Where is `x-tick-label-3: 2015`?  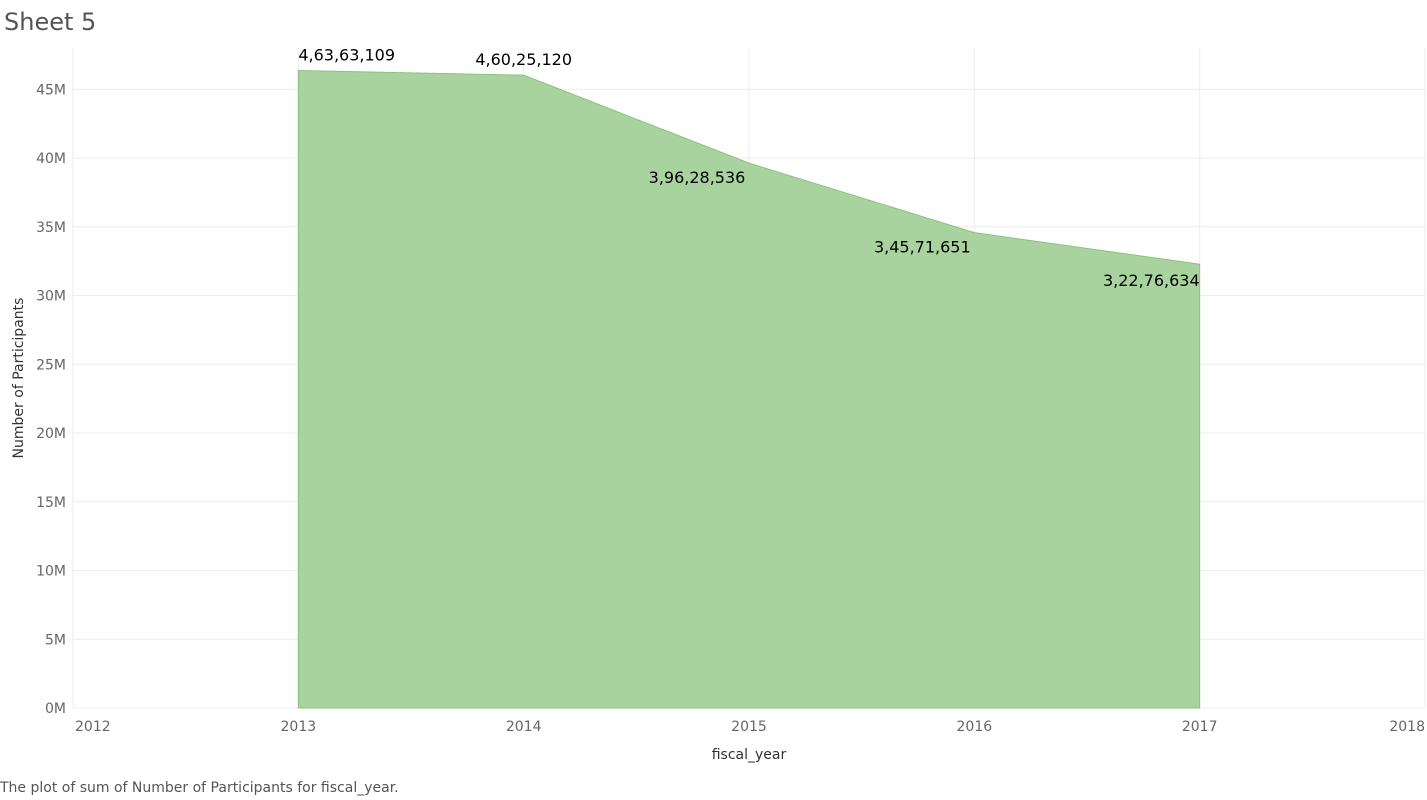
x-tick-label-3: 2015 is located at coordinates (749, 727).